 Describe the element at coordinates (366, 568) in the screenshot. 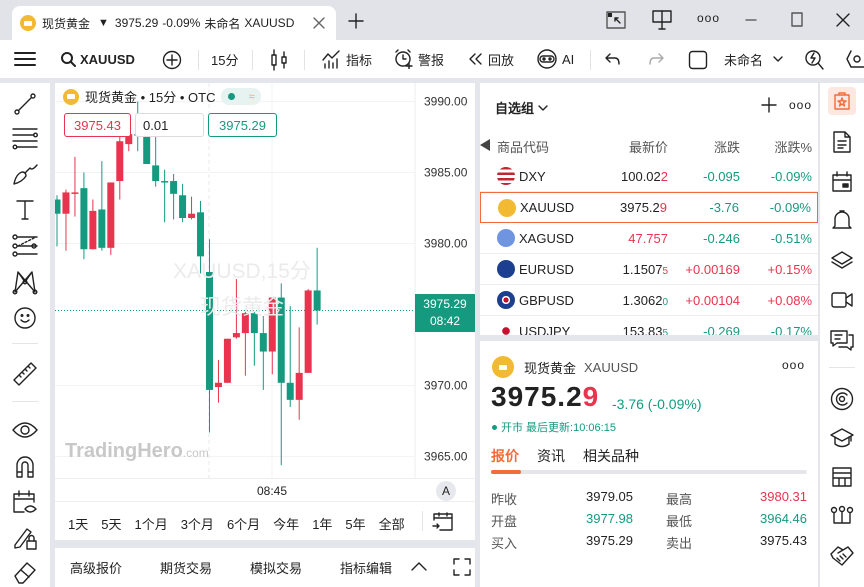

I see `tab-indicator-editor: 指标编辑` at that location.